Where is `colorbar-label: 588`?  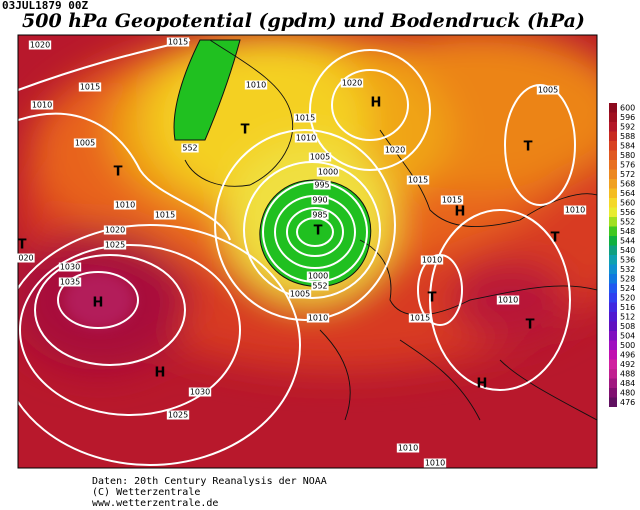
colorbar-label: 588 is located at coordinates (627, 136).